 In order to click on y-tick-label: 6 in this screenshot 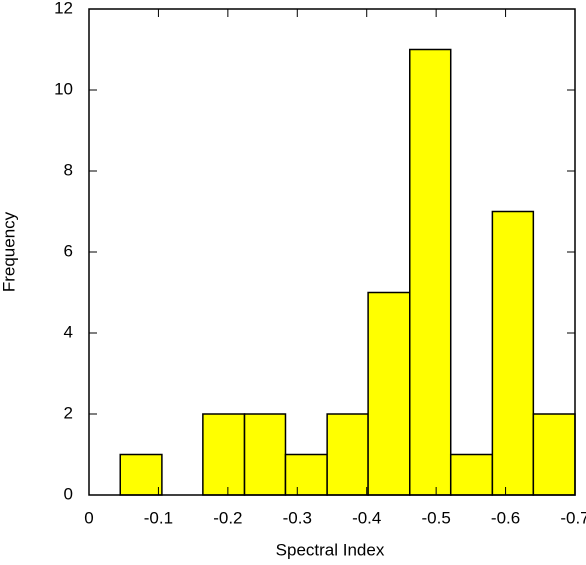, I will do `click(68, 250)`.